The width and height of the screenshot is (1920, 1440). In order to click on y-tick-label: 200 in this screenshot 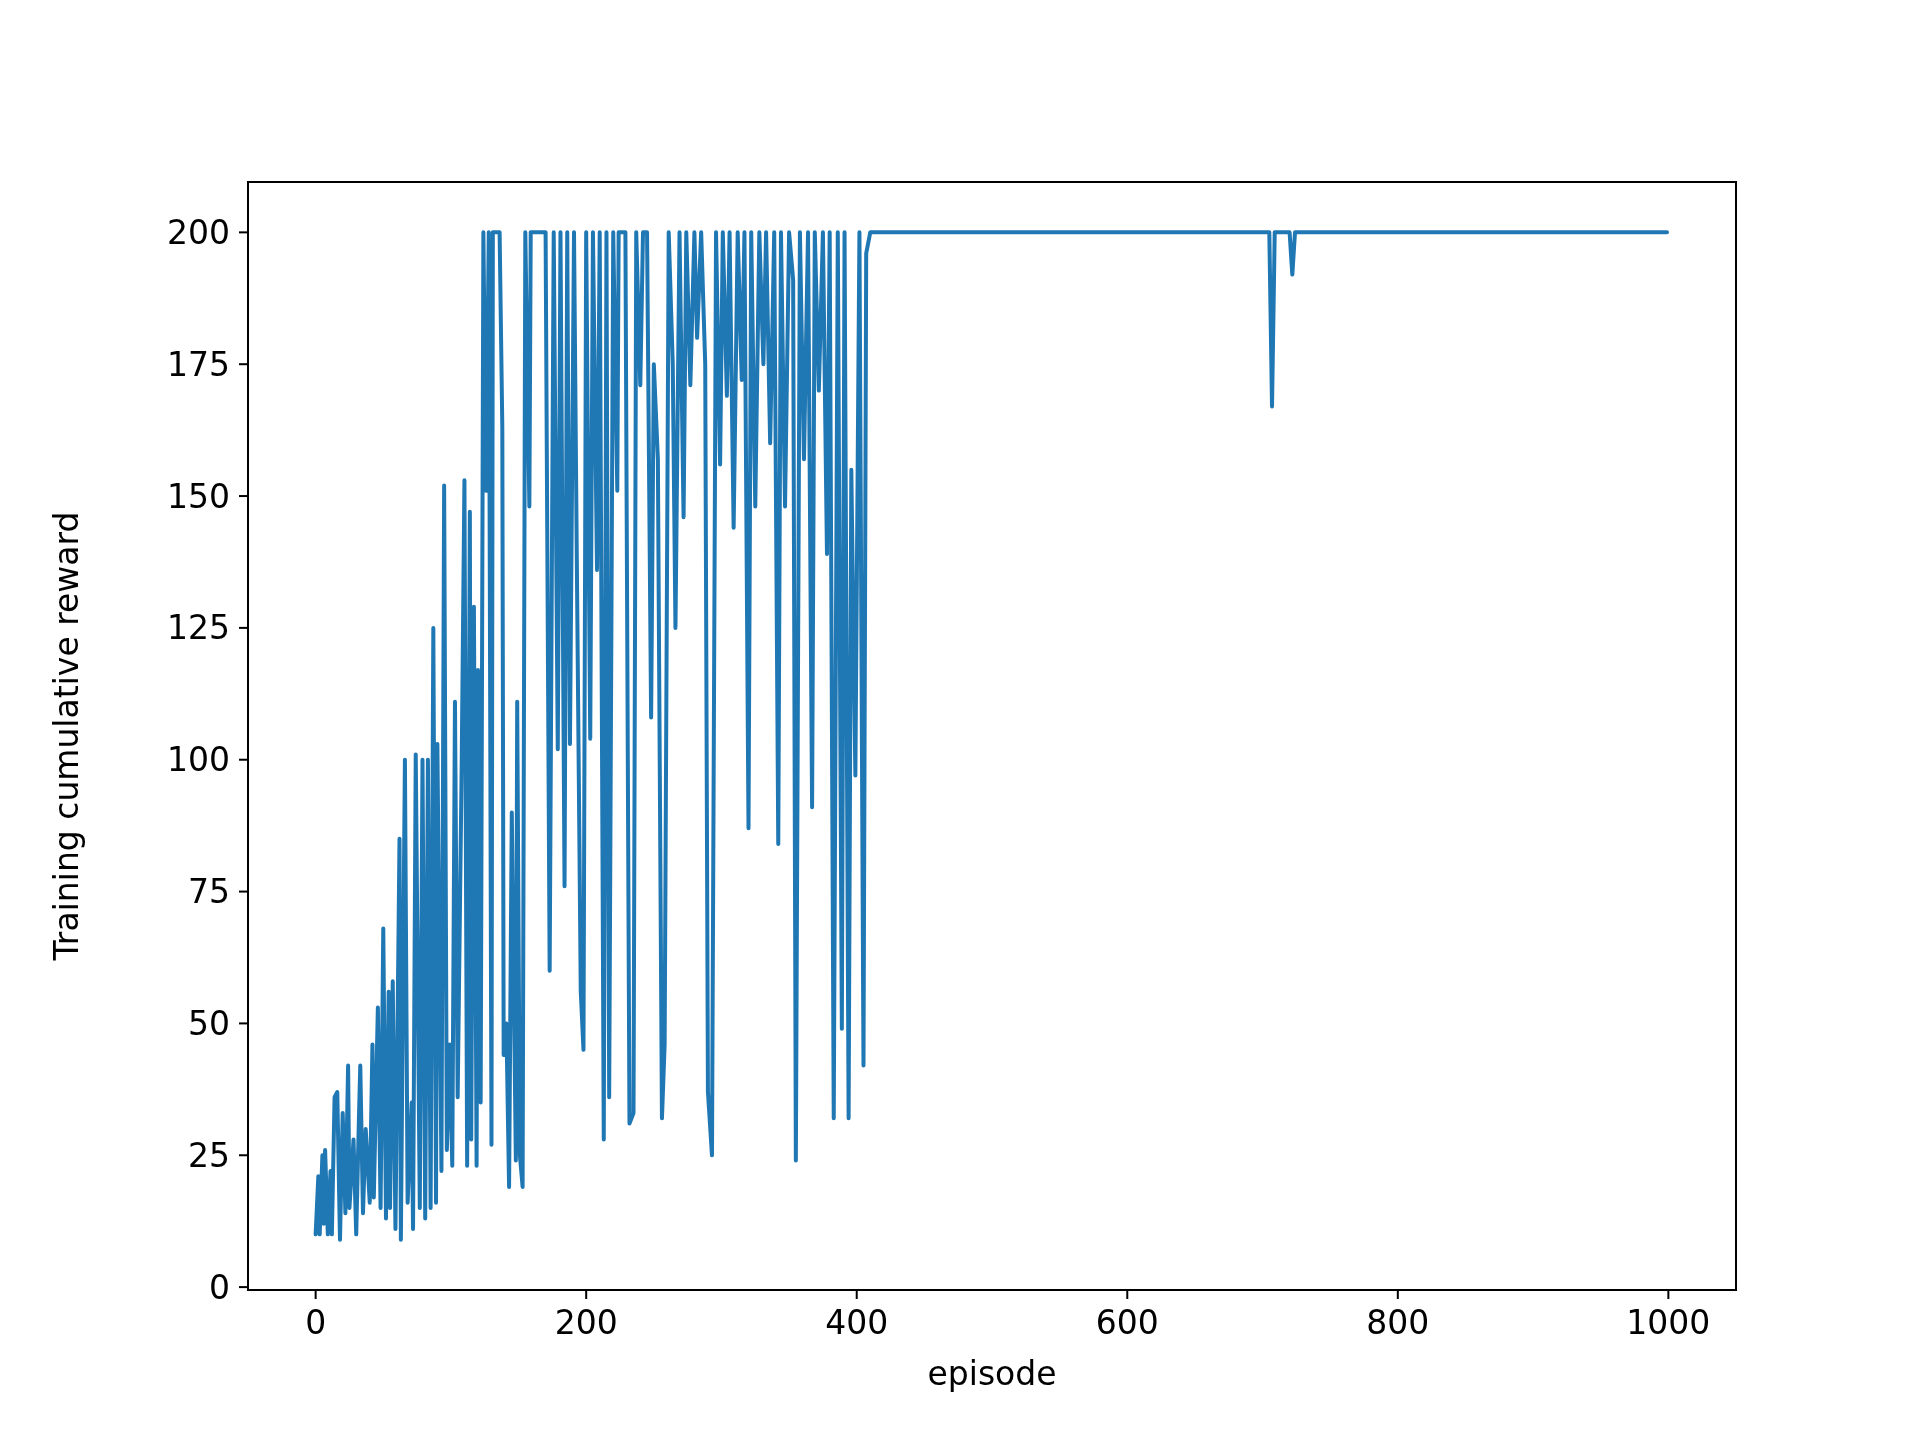, I will do `click(198, 232)`.